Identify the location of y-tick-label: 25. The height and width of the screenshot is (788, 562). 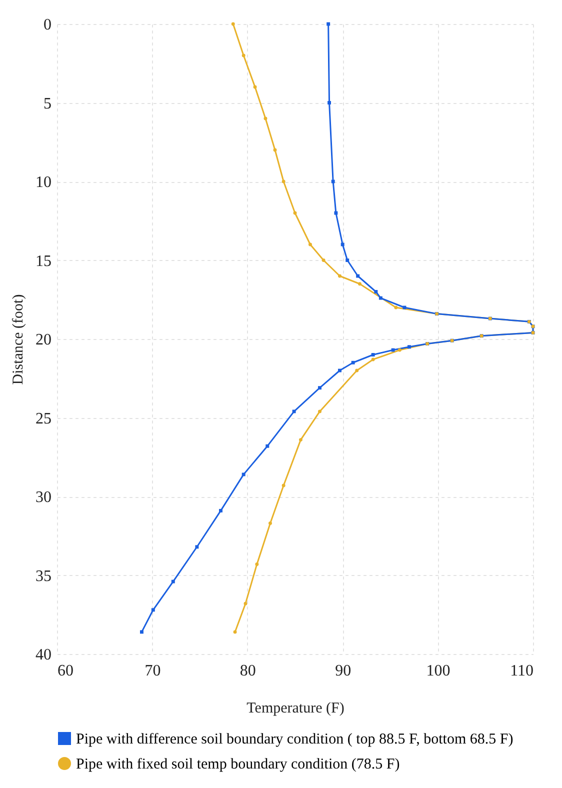
(44, 419).